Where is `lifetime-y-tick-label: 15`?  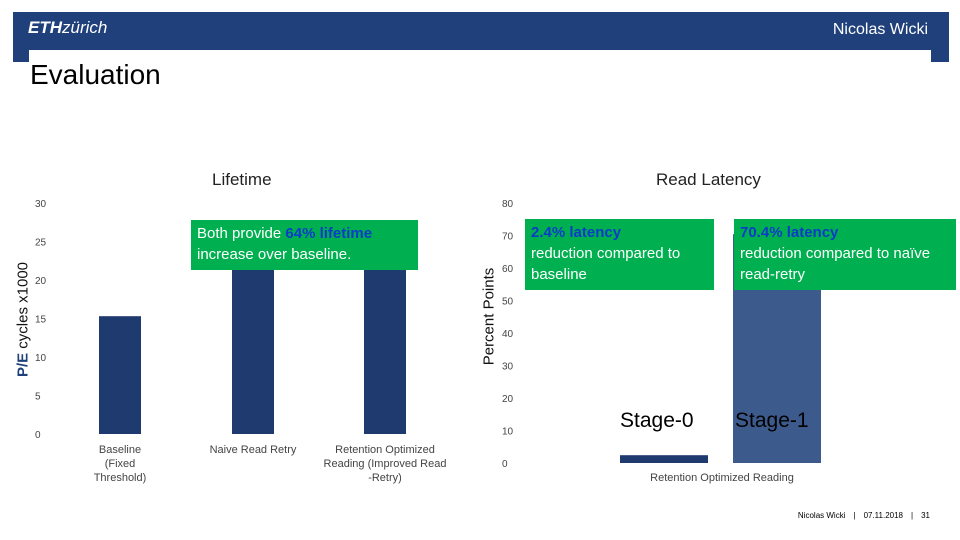 lifetime-y-tick-label: 15 is located at coordinates (41, 320).